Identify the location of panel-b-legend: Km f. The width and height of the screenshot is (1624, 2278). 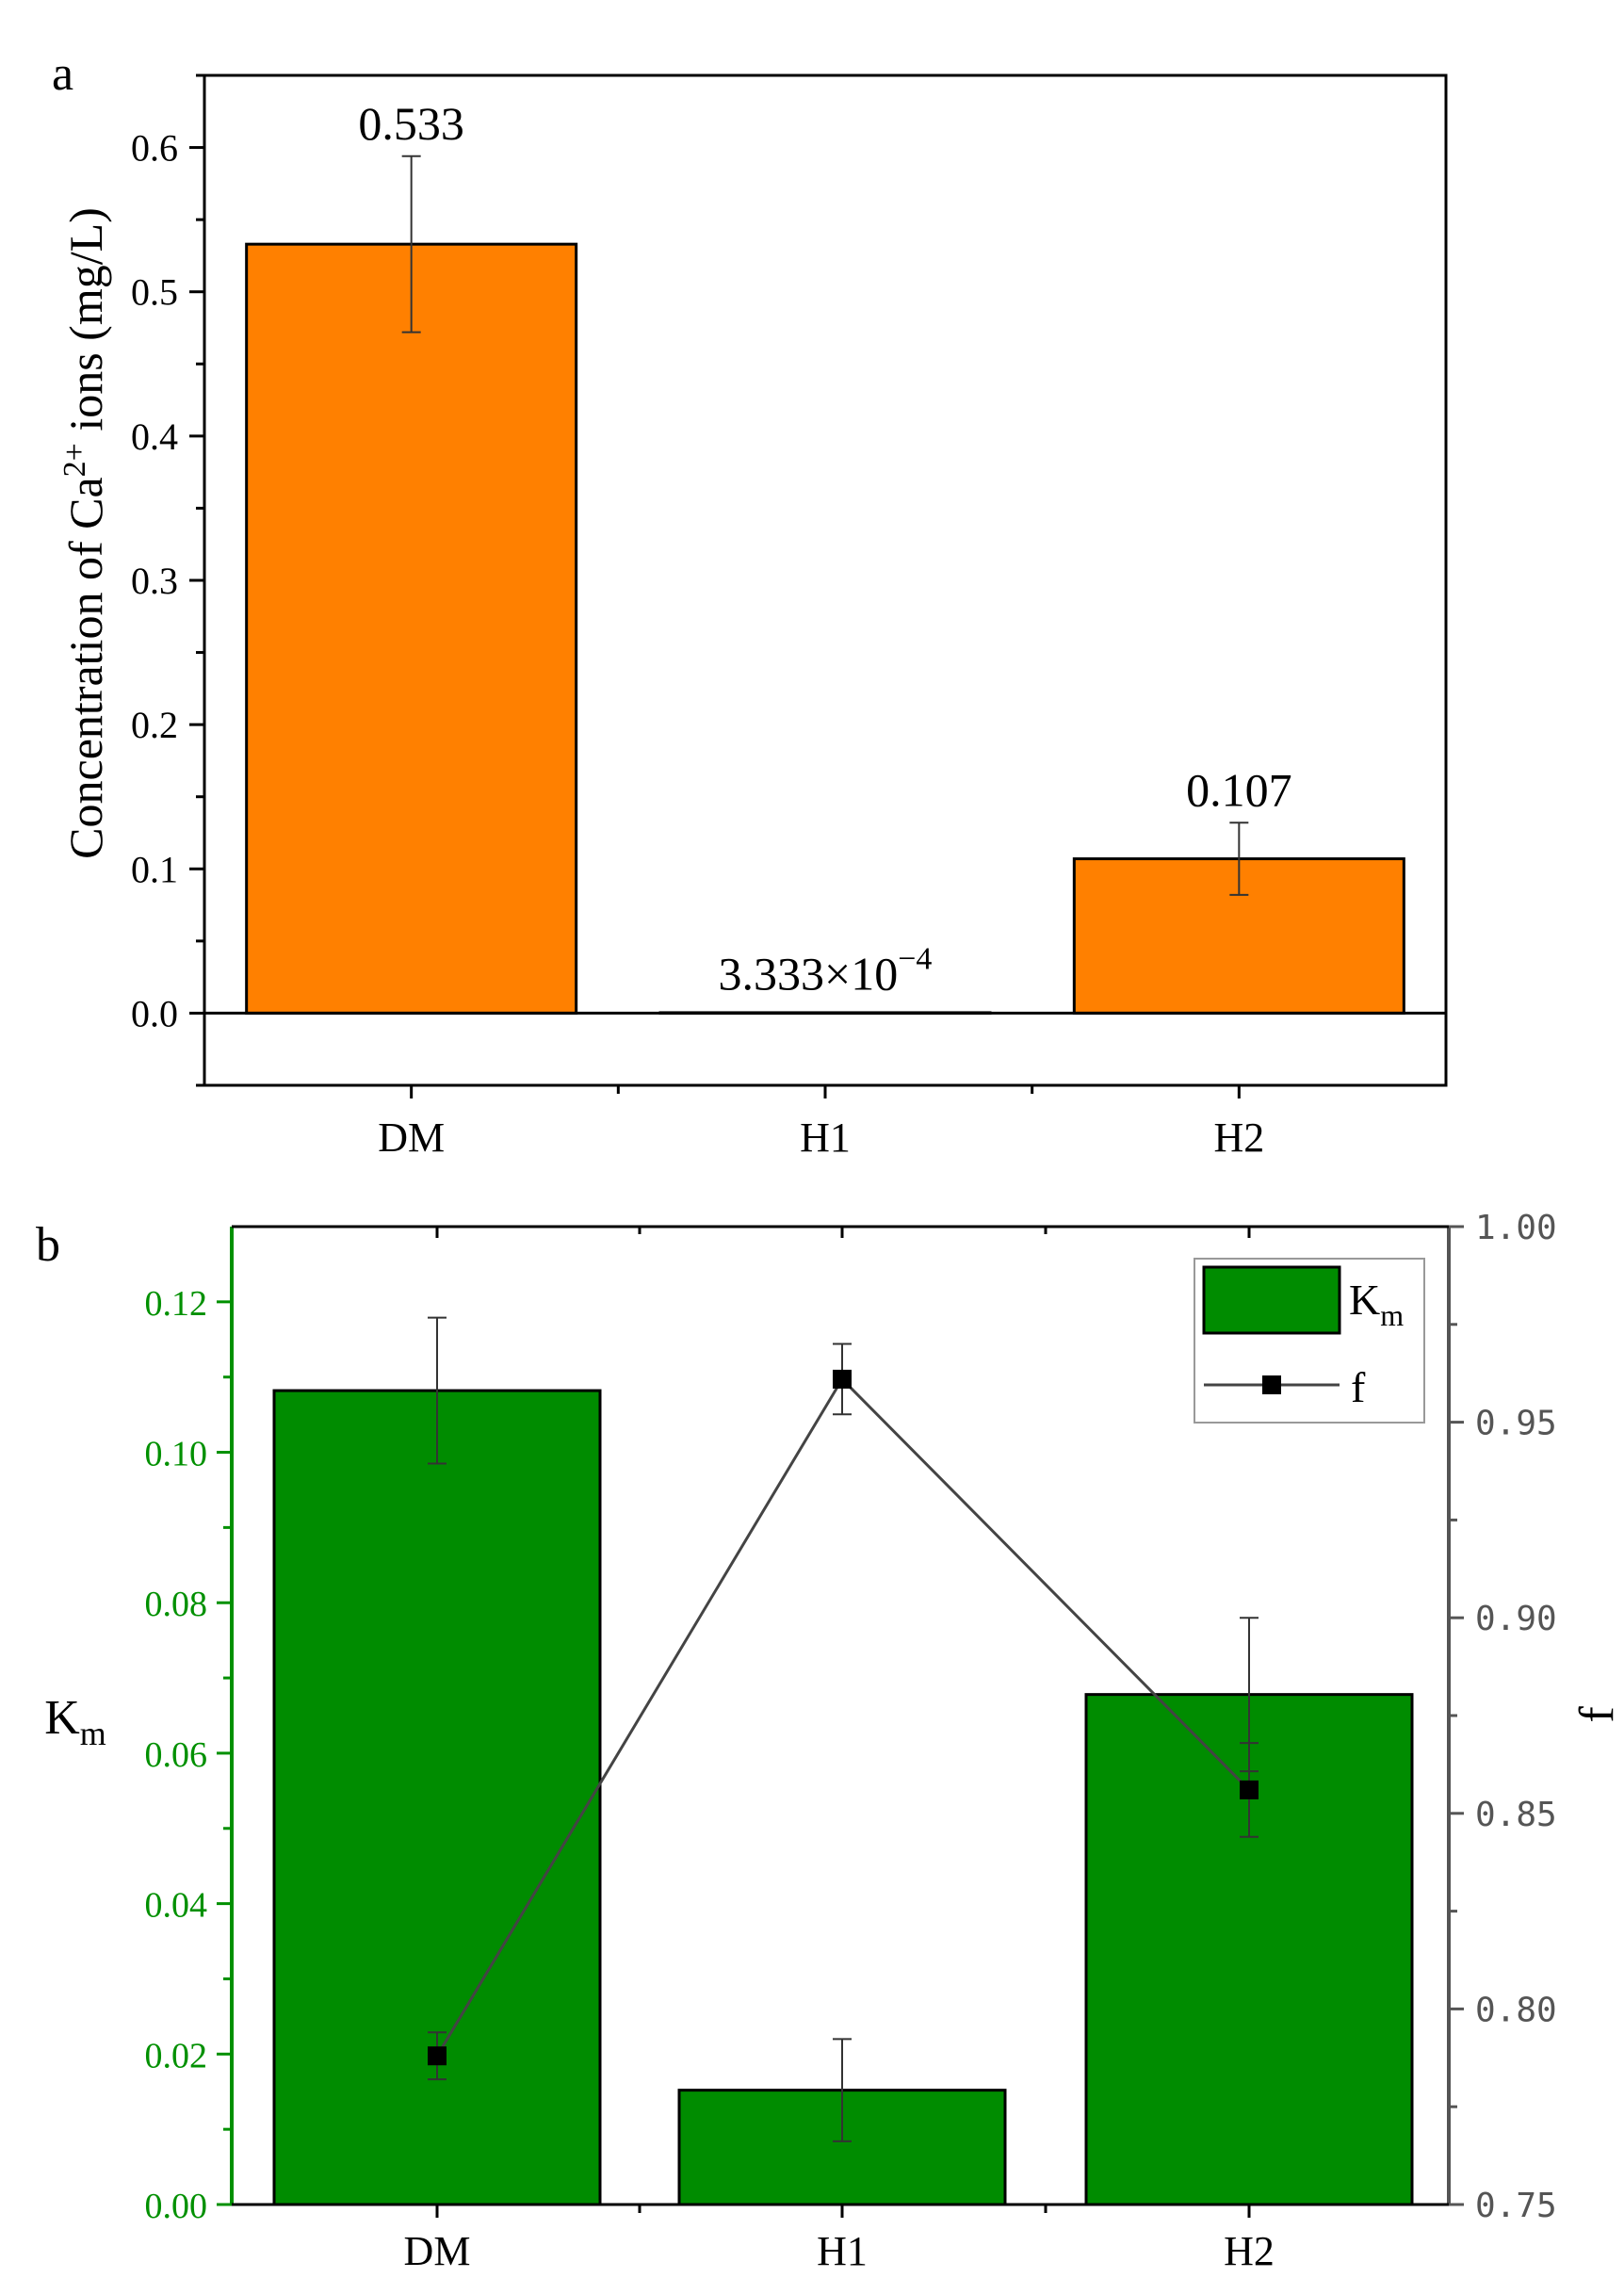
(1309, 1341).